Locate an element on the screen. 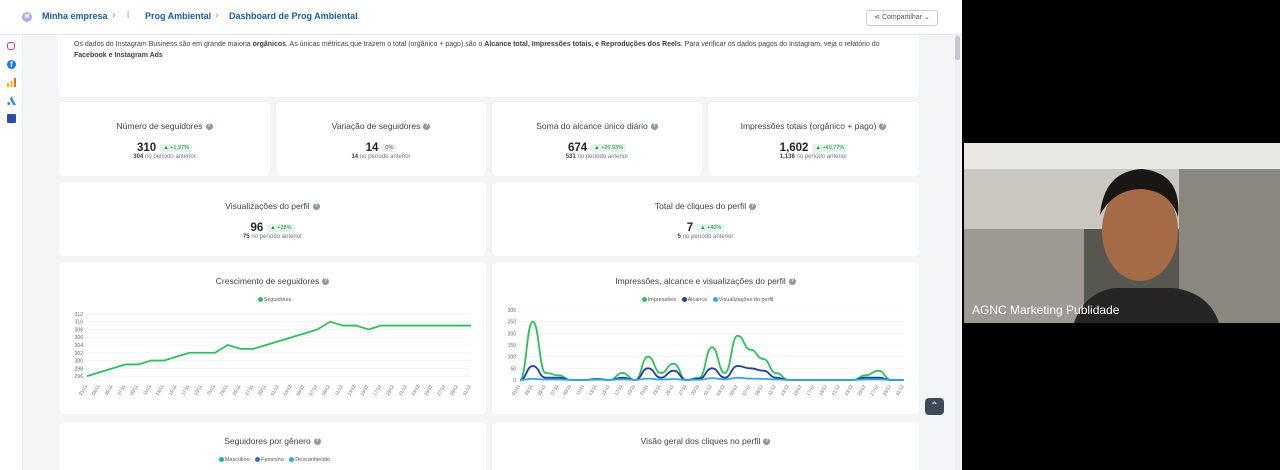  x-tick-label: 07/11 is located at coordinates (554, 390).